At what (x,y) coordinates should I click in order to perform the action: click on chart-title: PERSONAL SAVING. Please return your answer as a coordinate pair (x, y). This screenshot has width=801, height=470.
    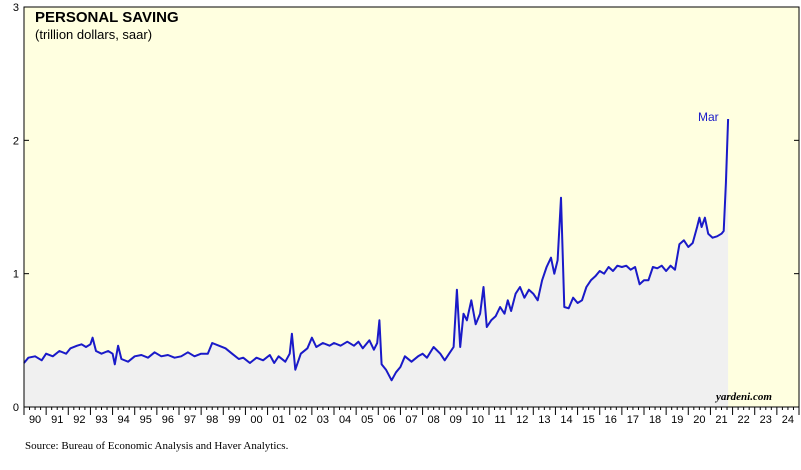
    Looking at the image, I should click on (107, 17).